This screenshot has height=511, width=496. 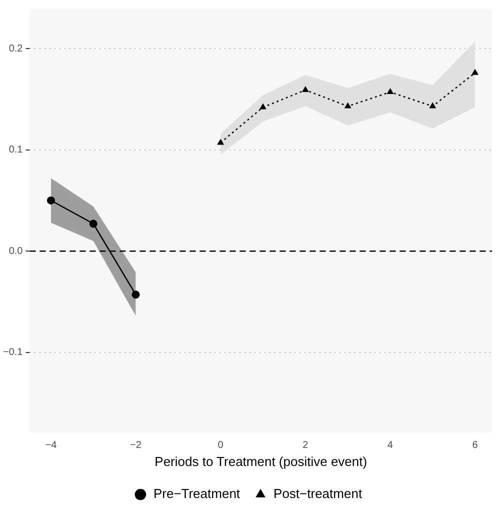 What do you see at coordinates (261, 461) in the screenshot?
I see `x-axis-title: Periods to Treatment (positive event)` at bounding box center [261, 461].